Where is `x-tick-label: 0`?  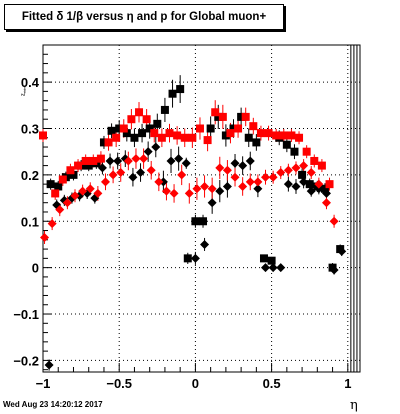 x-tick-label: 0 is located at coordinates (195, 383).